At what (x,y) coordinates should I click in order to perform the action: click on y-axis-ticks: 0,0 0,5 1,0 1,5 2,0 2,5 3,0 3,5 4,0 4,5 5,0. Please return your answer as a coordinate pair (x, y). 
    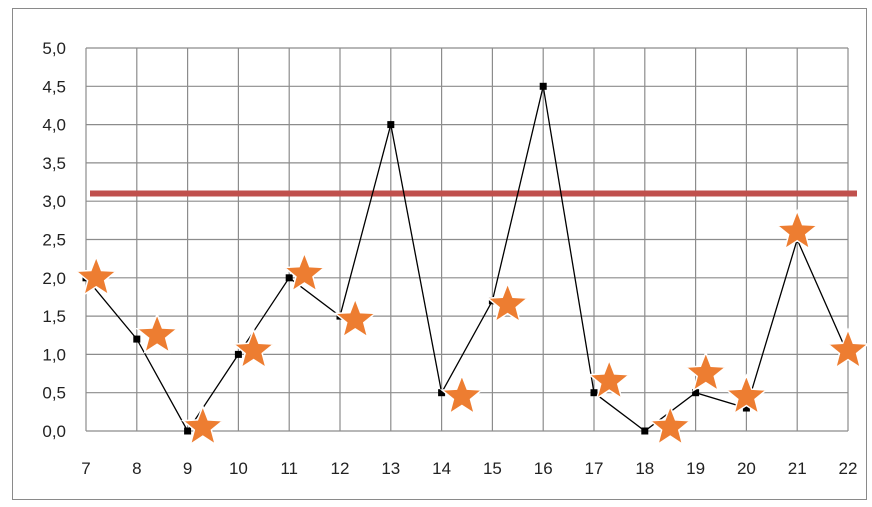
    Looking at the image, I should click on (54, 240).